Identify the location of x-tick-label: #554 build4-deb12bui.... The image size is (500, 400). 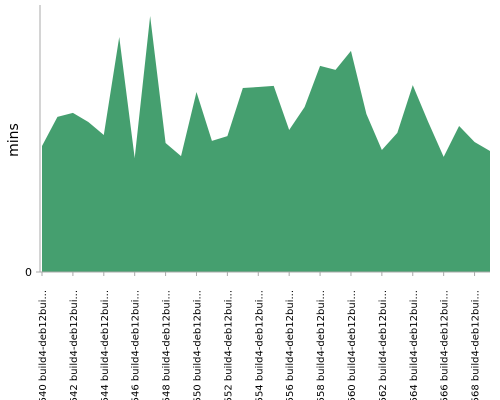
(259, 345).